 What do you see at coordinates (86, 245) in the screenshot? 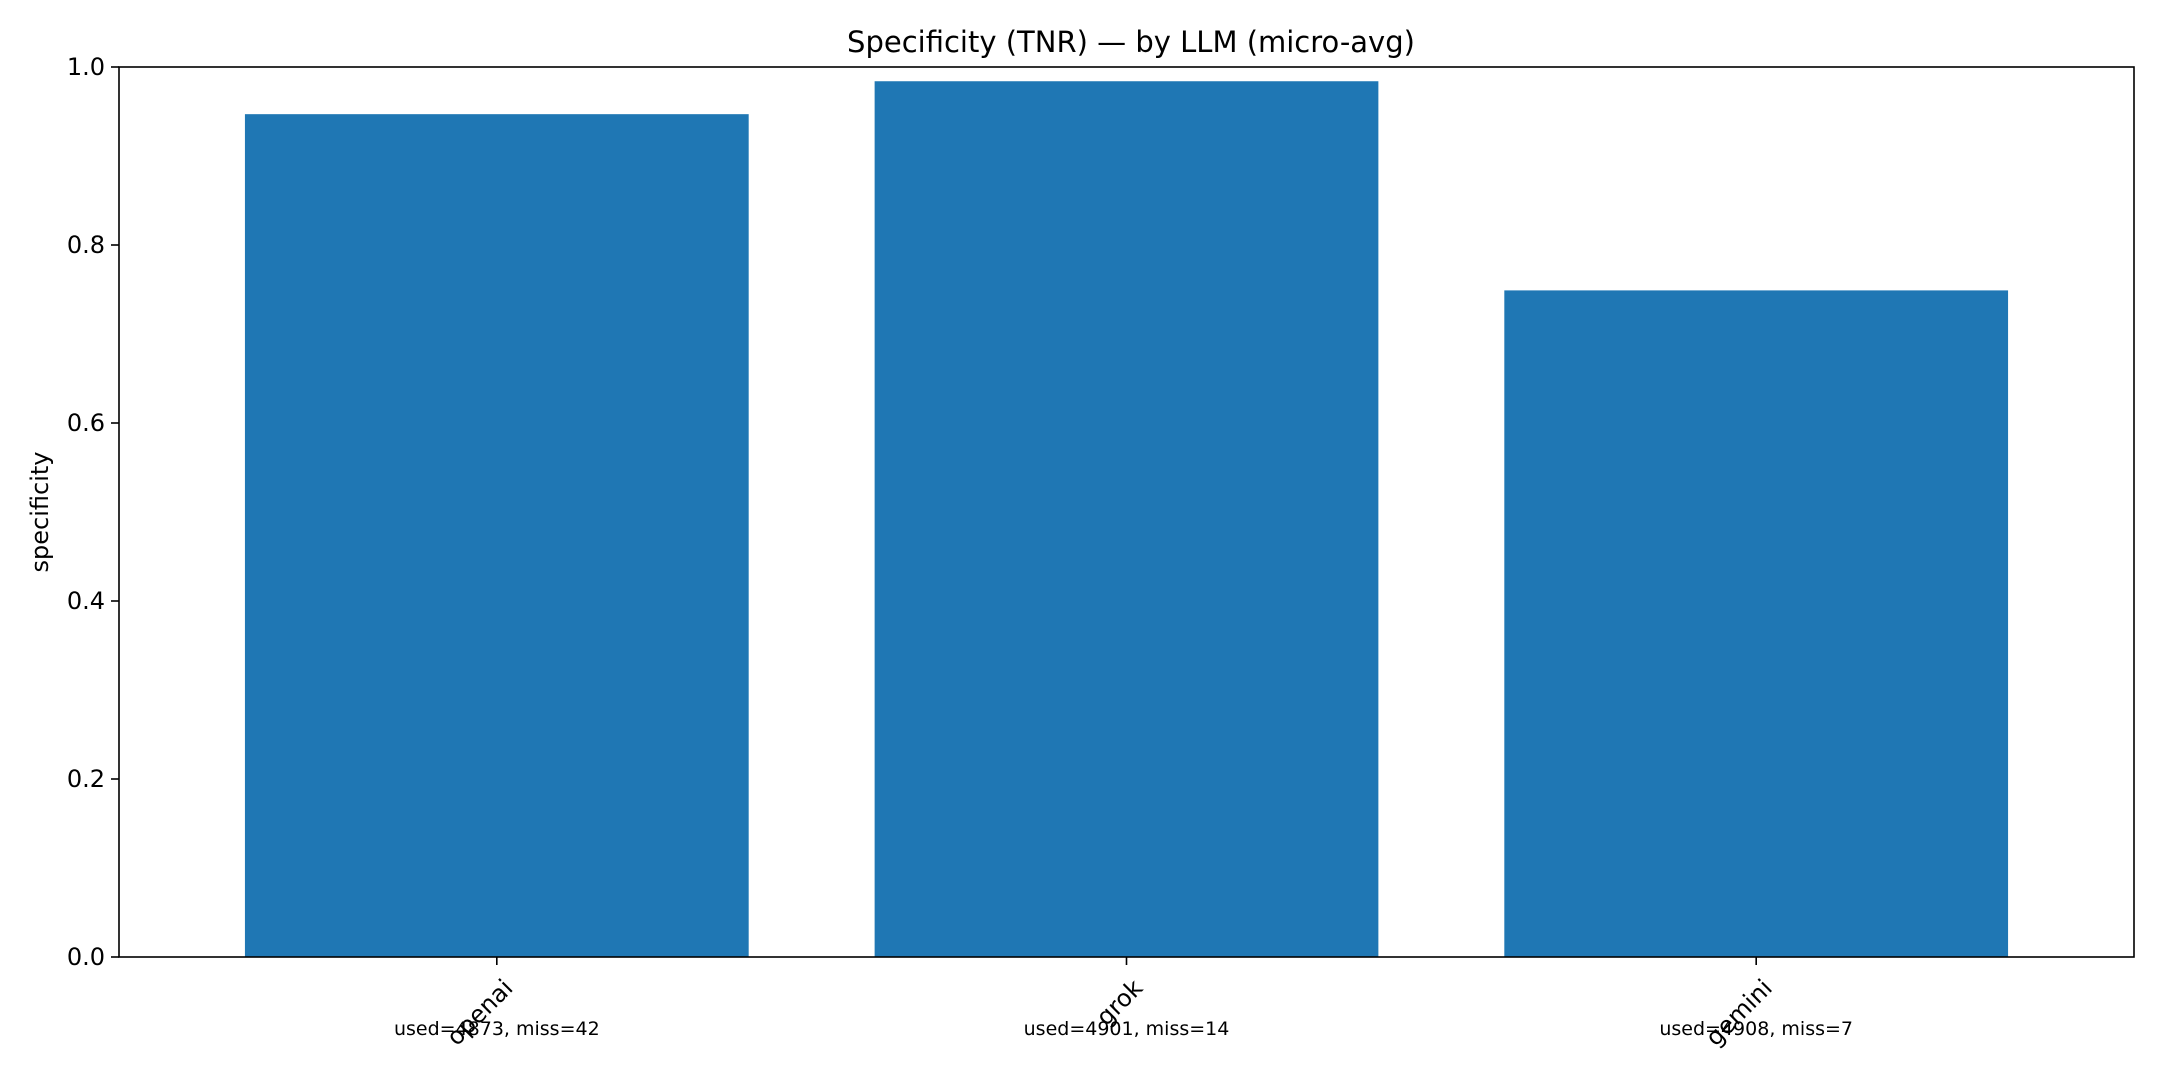
I see `y-tick-label: 0.8` at bounding box center [86, 245].